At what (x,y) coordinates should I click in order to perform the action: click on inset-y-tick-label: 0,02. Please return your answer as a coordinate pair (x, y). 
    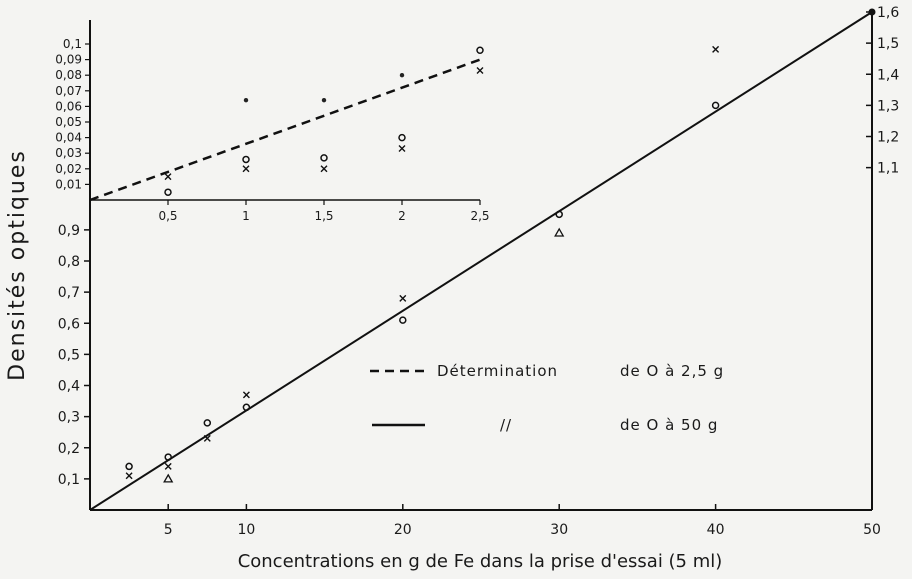
    Looking at the image, I should click on (68, 169).